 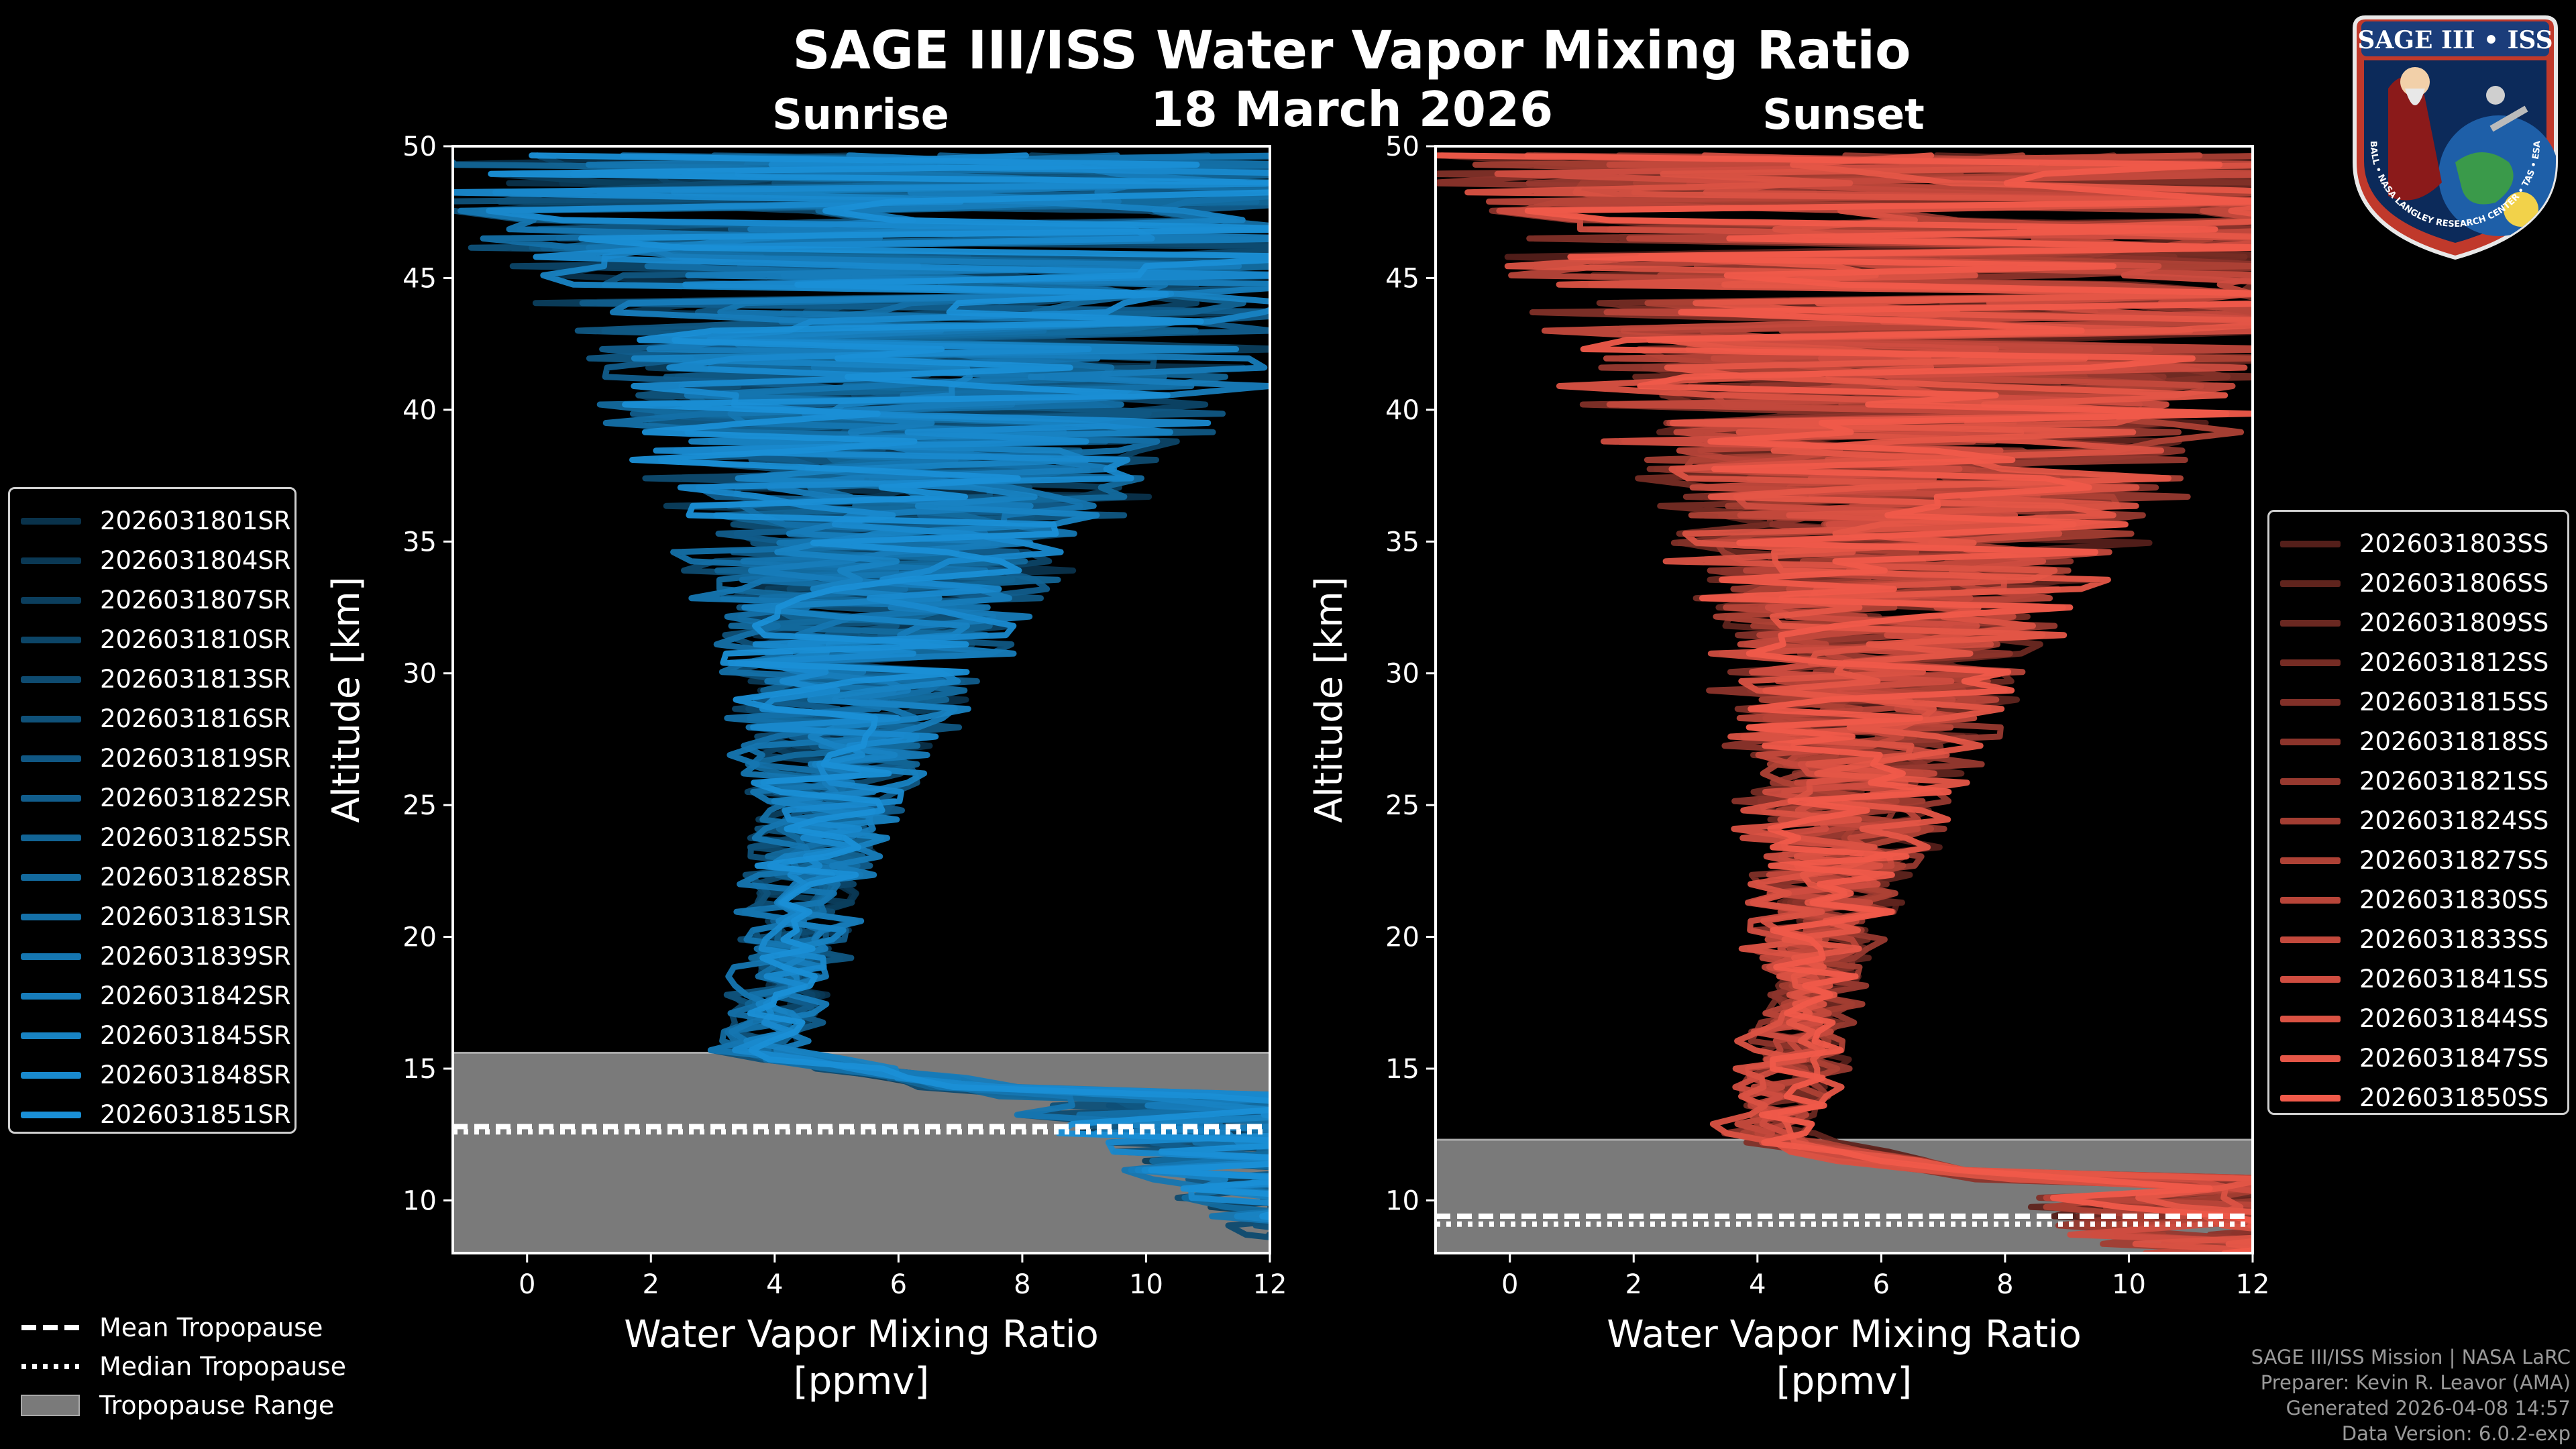 I want to click on legend-label: 2026031813SR, so click(x=195, y=679).